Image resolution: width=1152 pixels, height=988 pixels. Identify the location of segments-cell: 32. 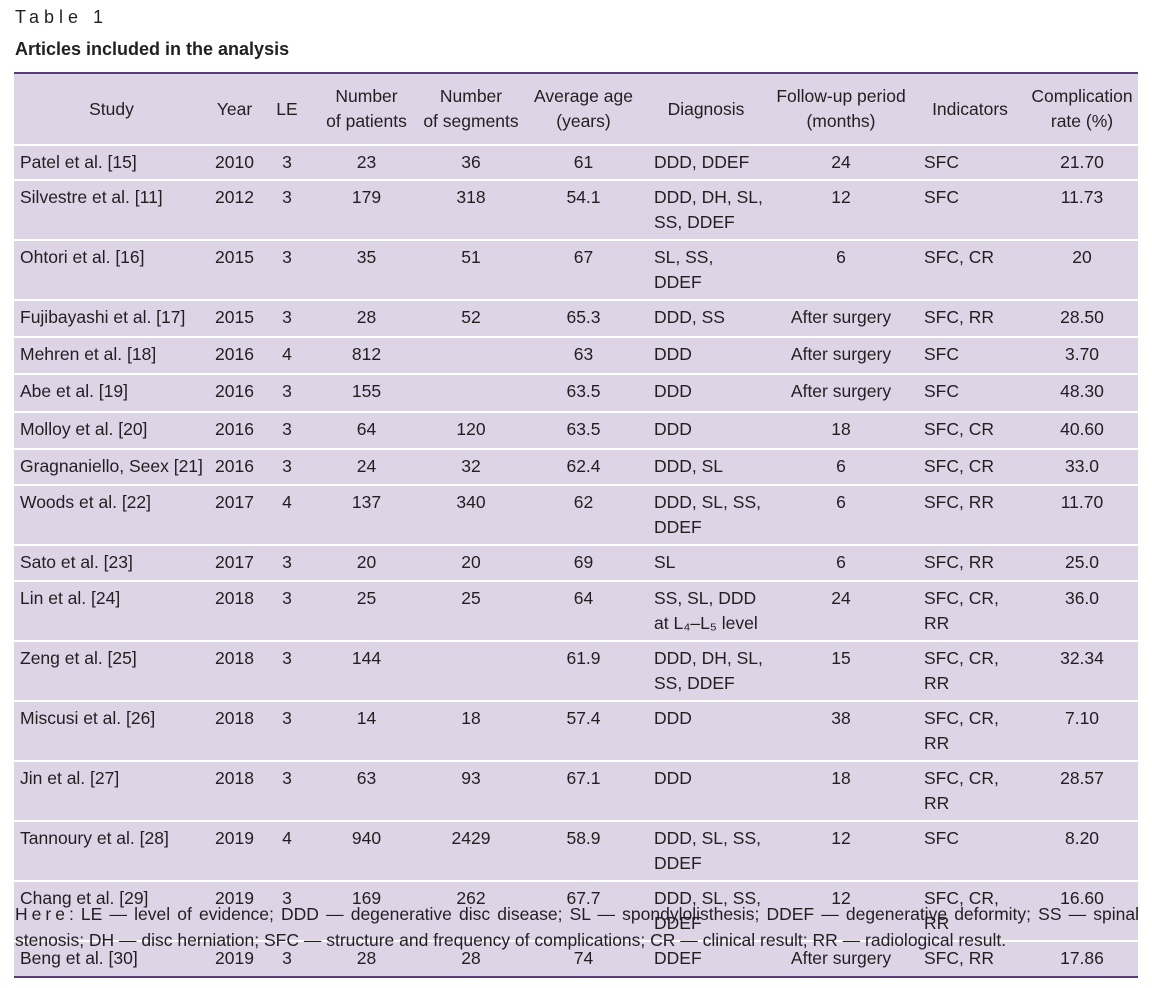
(471, 467).